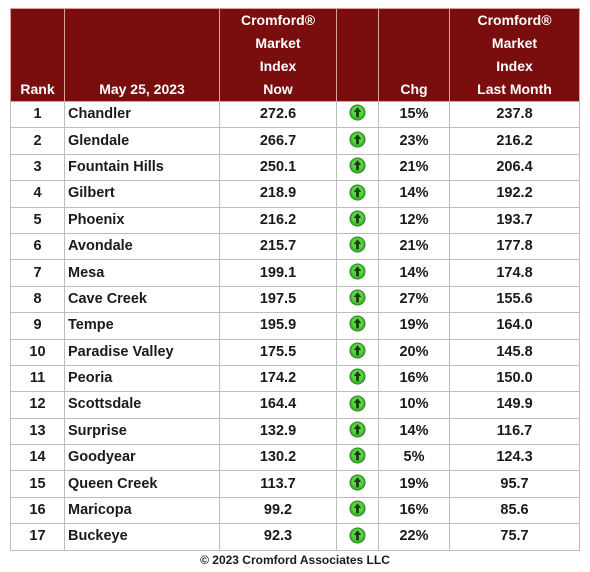  Describe the element at coordinates (514, 537) in the screenshot. I see `index-last-month-cell: 75.7` at that location.